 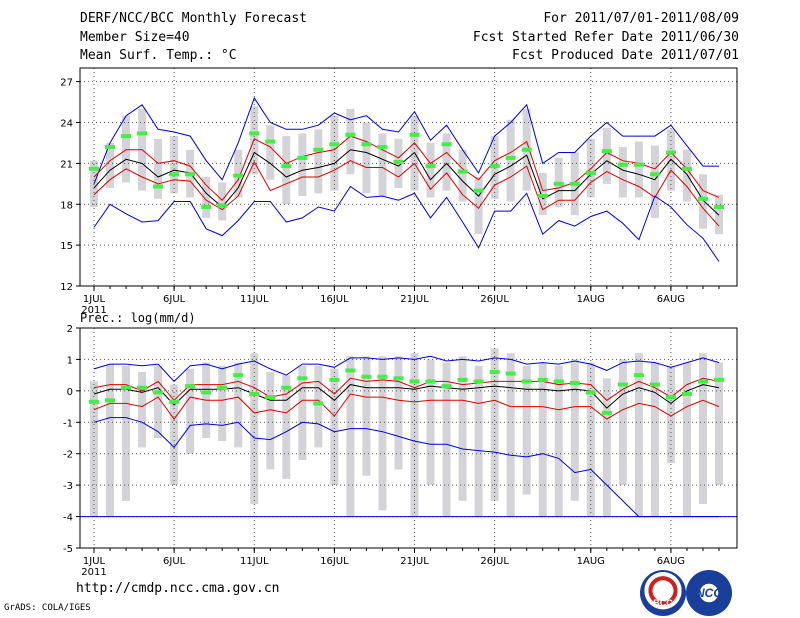 I want to click on prec-ytick-label: 2, so click(x=70, y=329).